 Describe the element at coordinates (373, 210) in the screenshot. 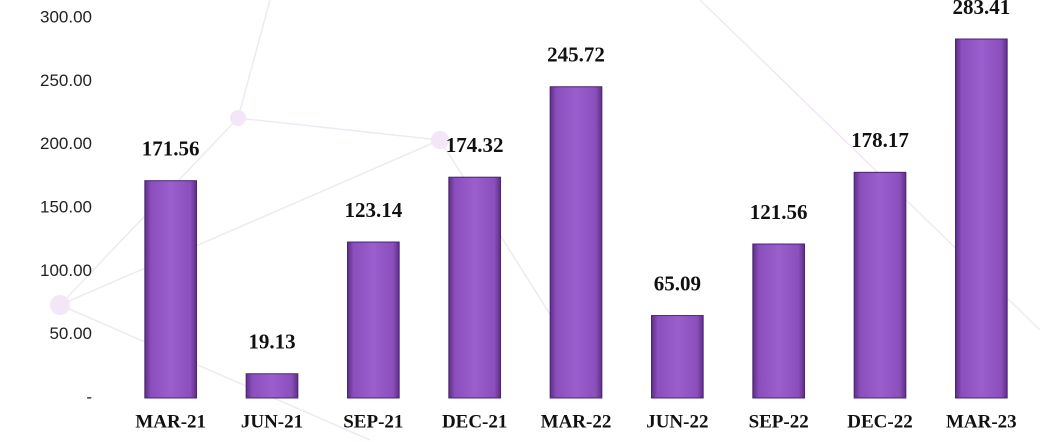

I see `value-label: 123.14` at that location.